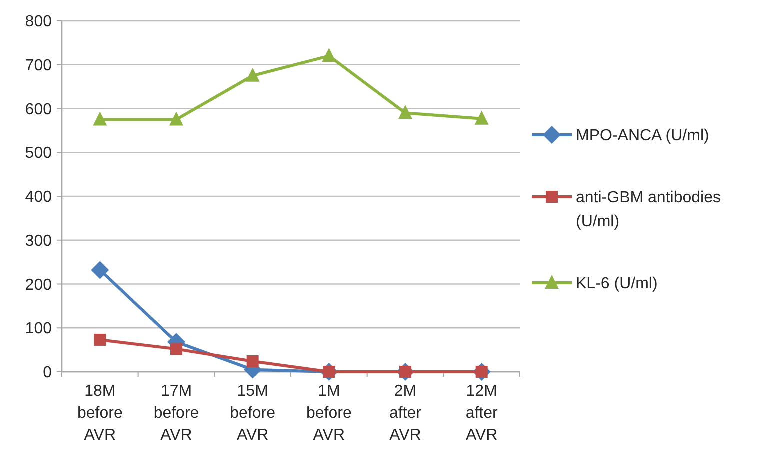  What do you see at coordinates (38, 285) in the screenshot?
I see `y-tick-label: 200` at bounding box center [38, 285].